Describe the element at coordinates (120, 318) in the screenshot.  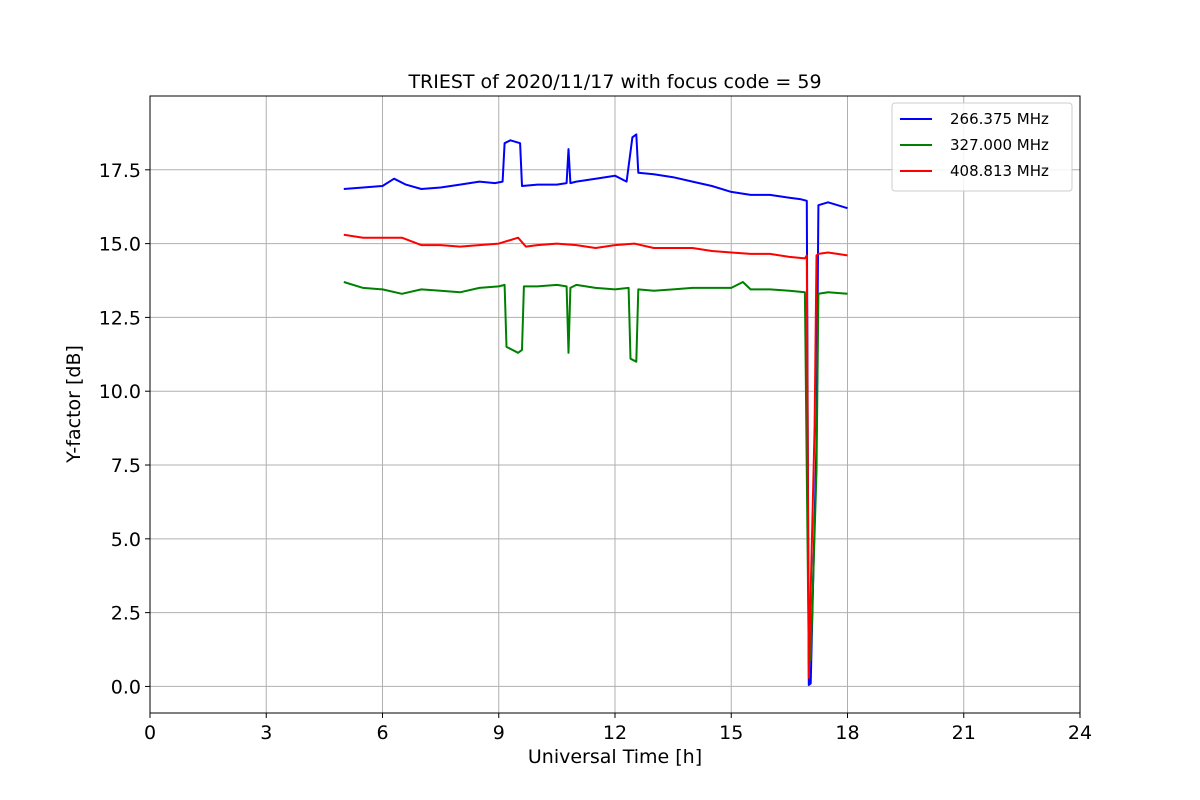
I see `y-tick-label: 12.5` at that location.